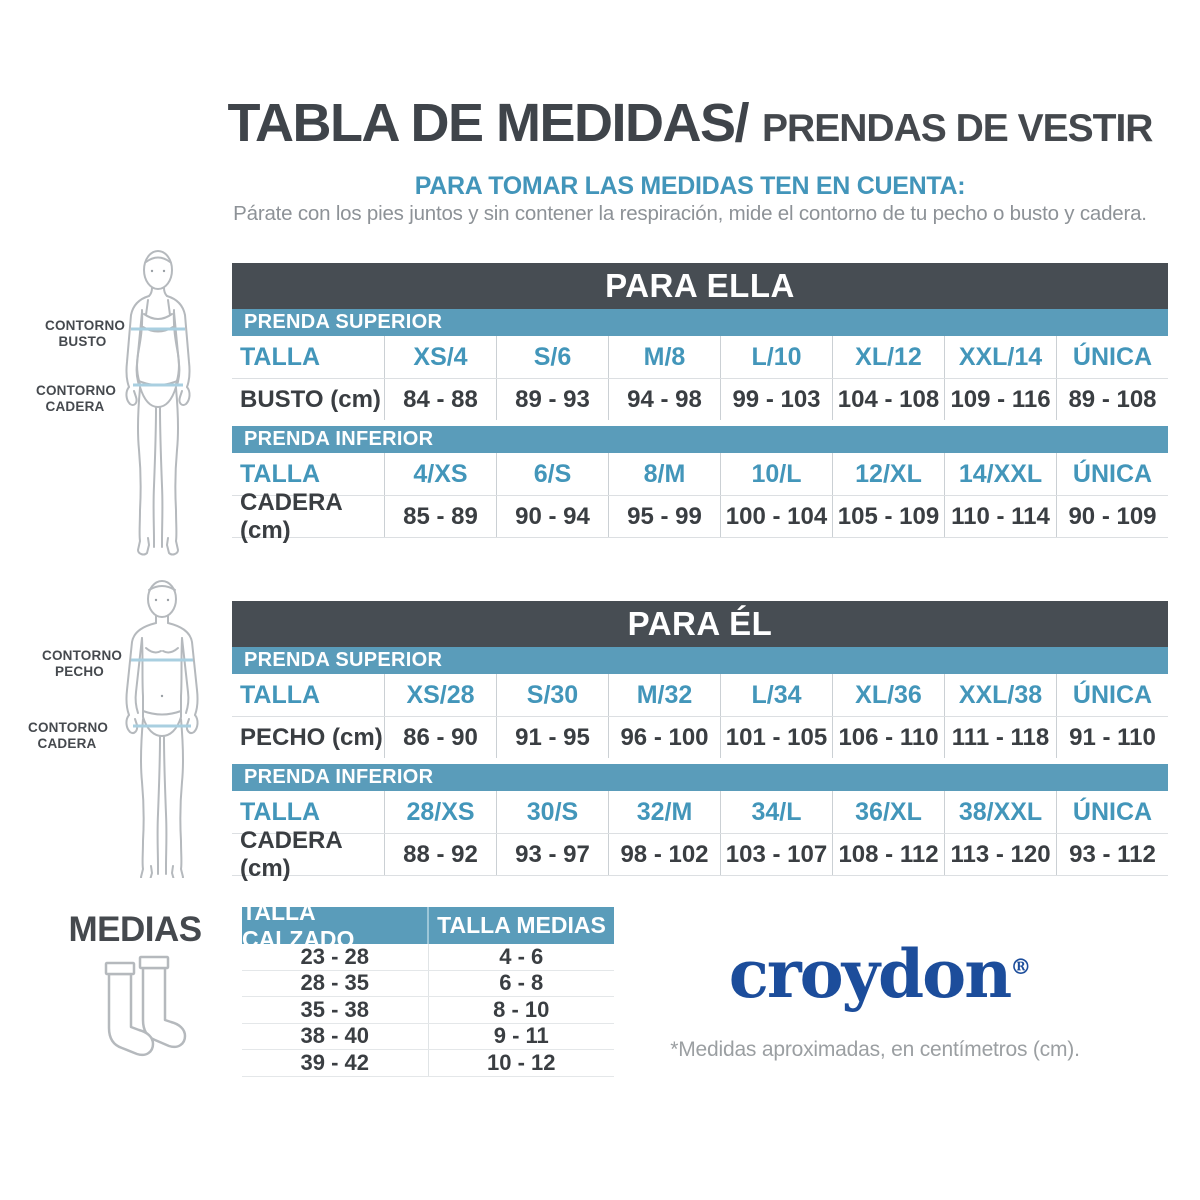 The height and width of the screenshot is (1200, 1200). Describe the element at coordinates (440, 695) in the screenshot. I see `size-cell: XS/28` at that location.